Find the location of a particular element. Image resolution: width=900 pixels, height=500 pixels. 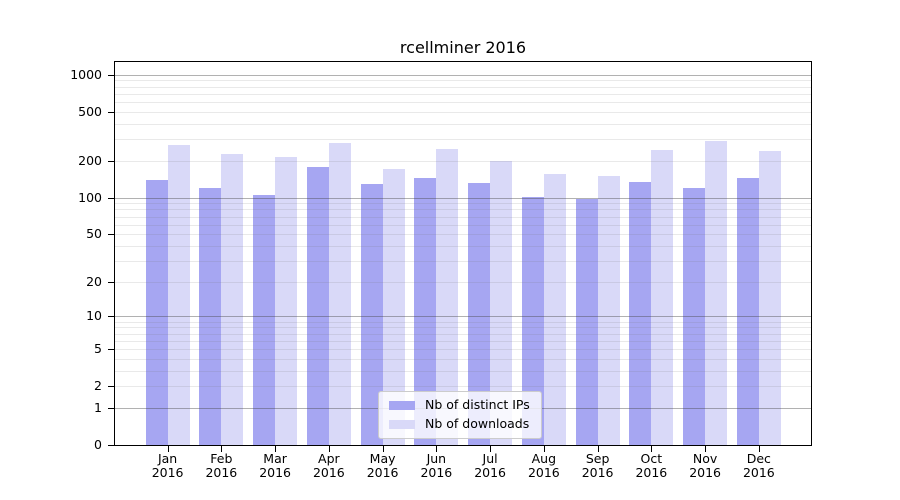

y-tick-label: 1000 is located at coordinates (86, 74).